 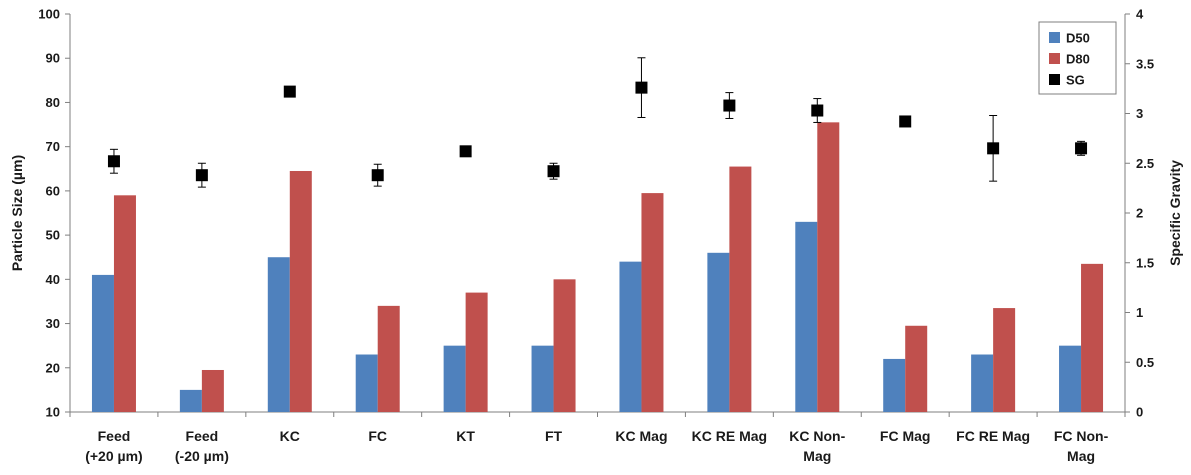 I want to click on x-category-label-line: (-20 µm), so click(x=202, y=456).